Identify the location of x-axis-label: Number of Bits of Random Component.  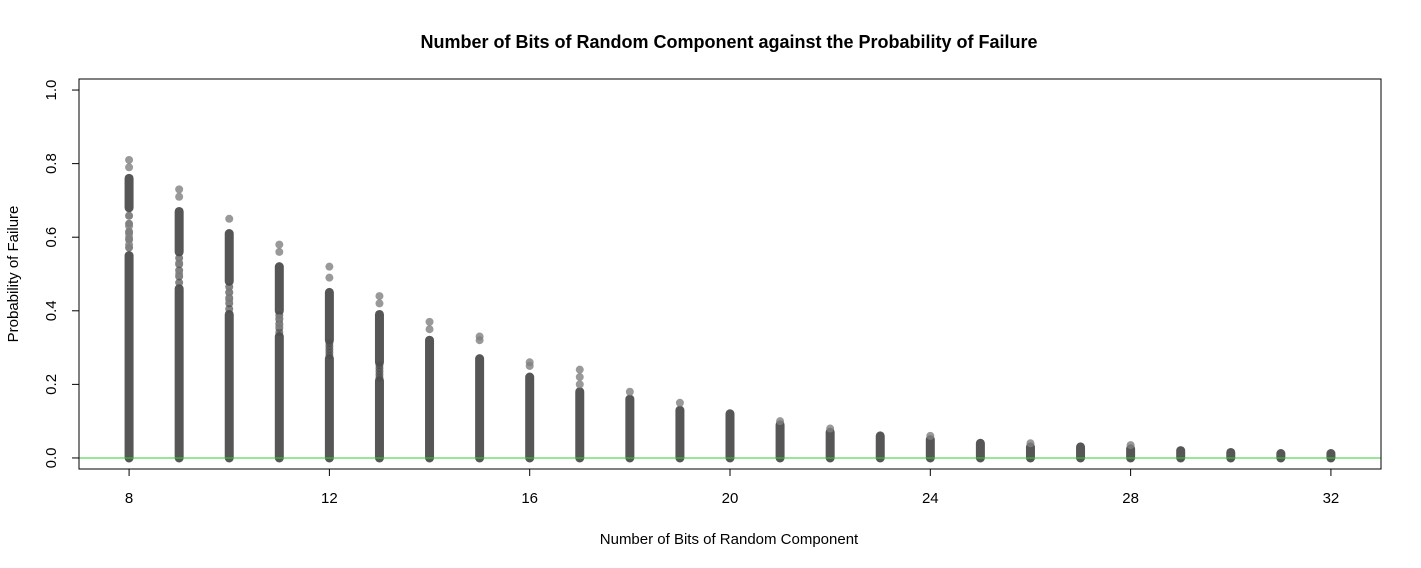
(729, 539).